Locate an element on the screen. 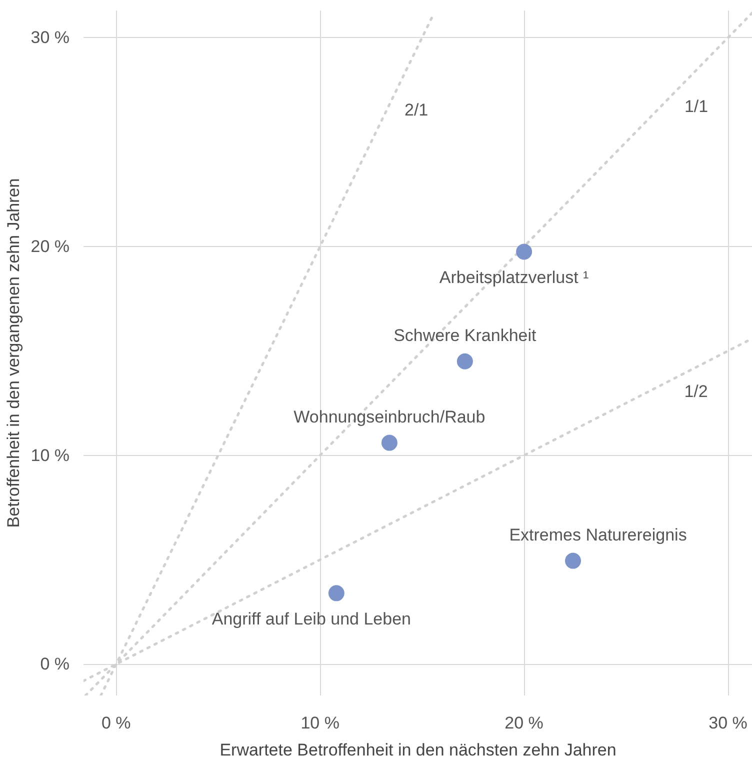 Image resolution: width=752 pixels, height=762 pixels. annotation: Arbeitsplatzverlust ¹ is located at coordinates (514, 278).